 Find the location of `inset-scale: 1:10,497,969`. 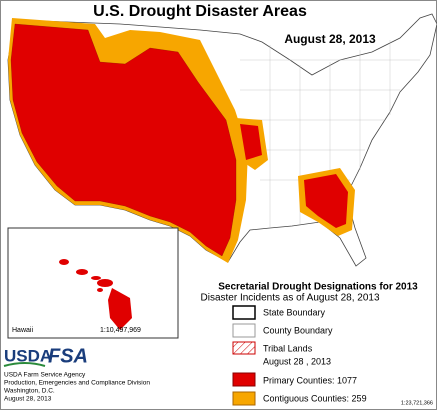

inset-scale: 1:10,497,969 is located at coordinates (120, 330).